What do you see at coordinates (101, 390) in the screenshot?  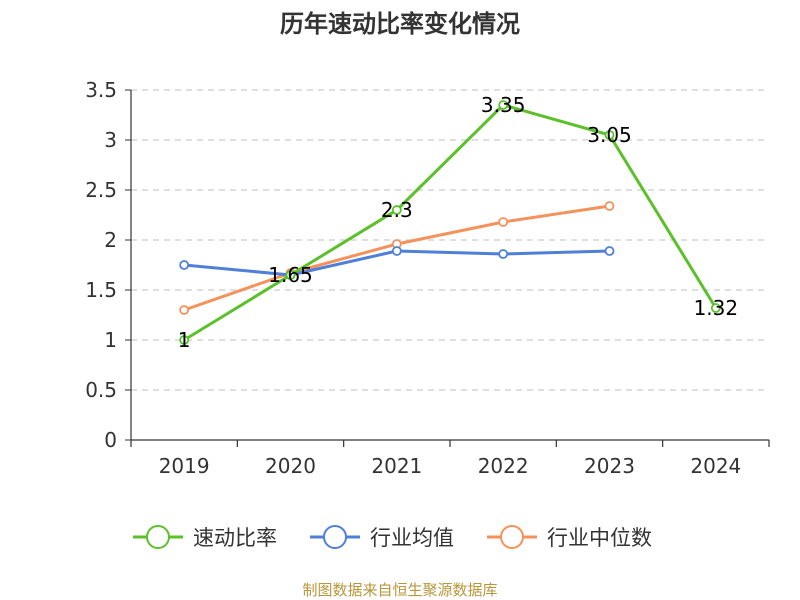 I see `y-tick-label: 0.5` at bounding box center [101, 390].